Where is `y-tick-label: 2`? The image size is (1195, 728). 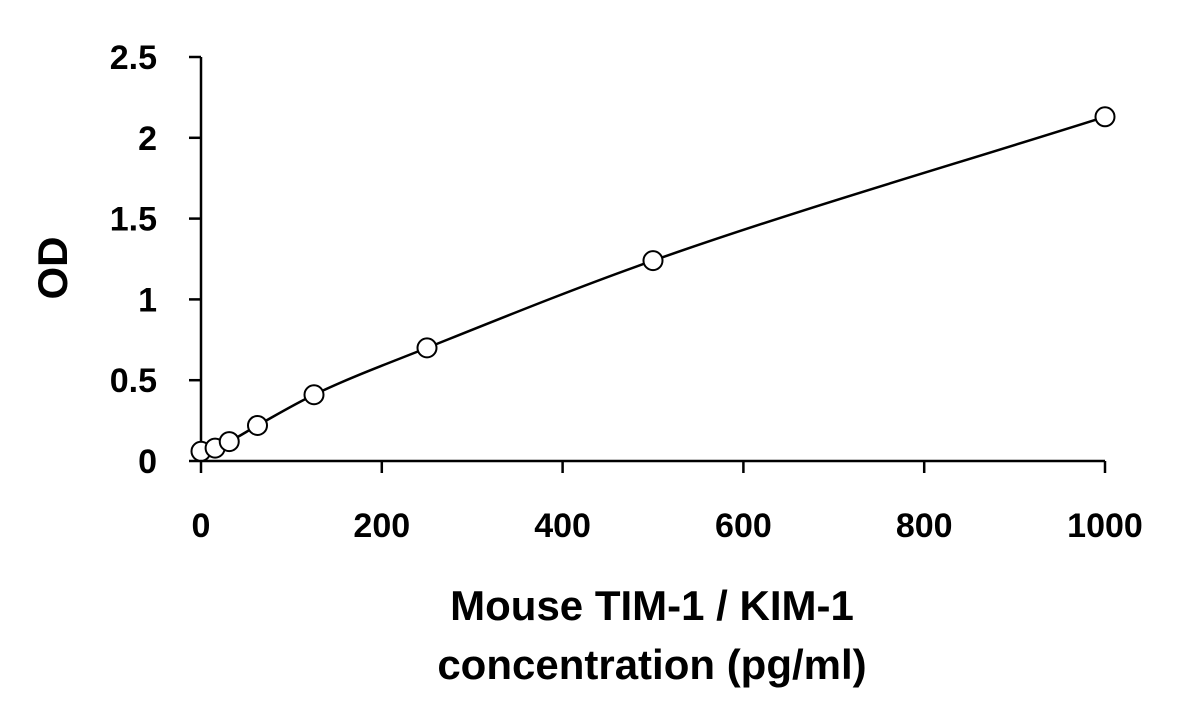 y-tick-label: 2 is located at coordinates (147, 139).